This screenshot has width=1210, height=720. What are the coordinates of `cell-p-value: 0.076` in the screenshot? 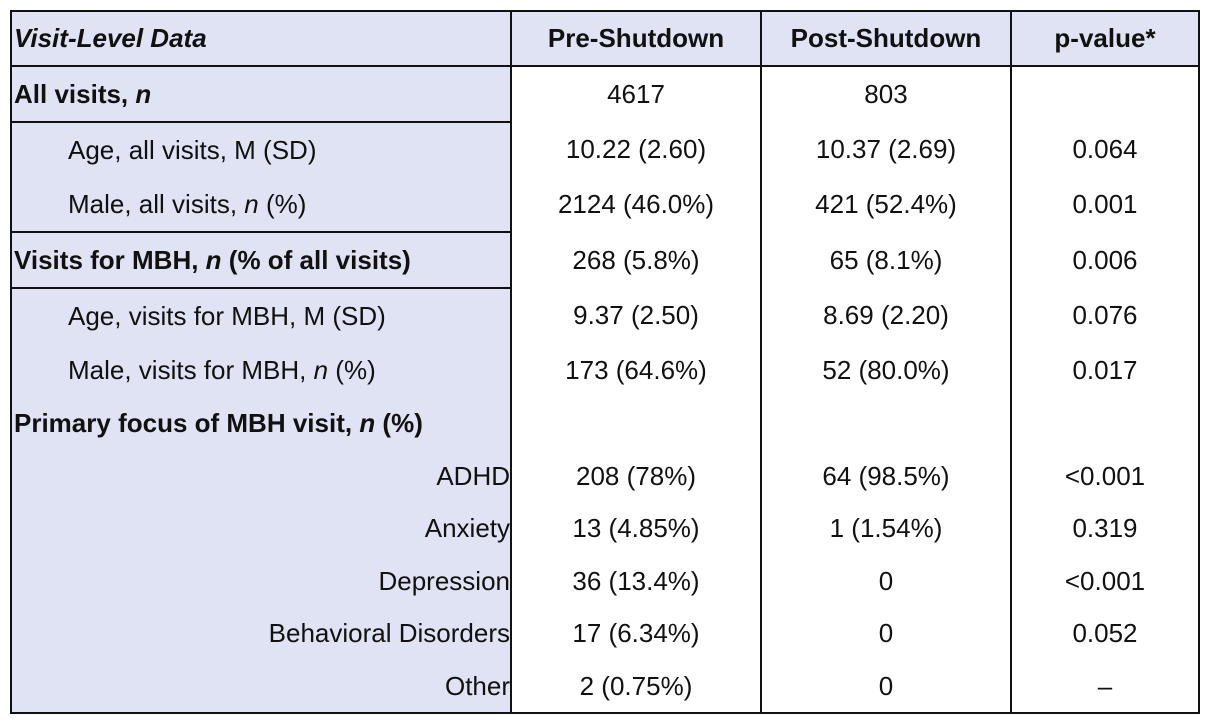 It's located at (1105, 315).